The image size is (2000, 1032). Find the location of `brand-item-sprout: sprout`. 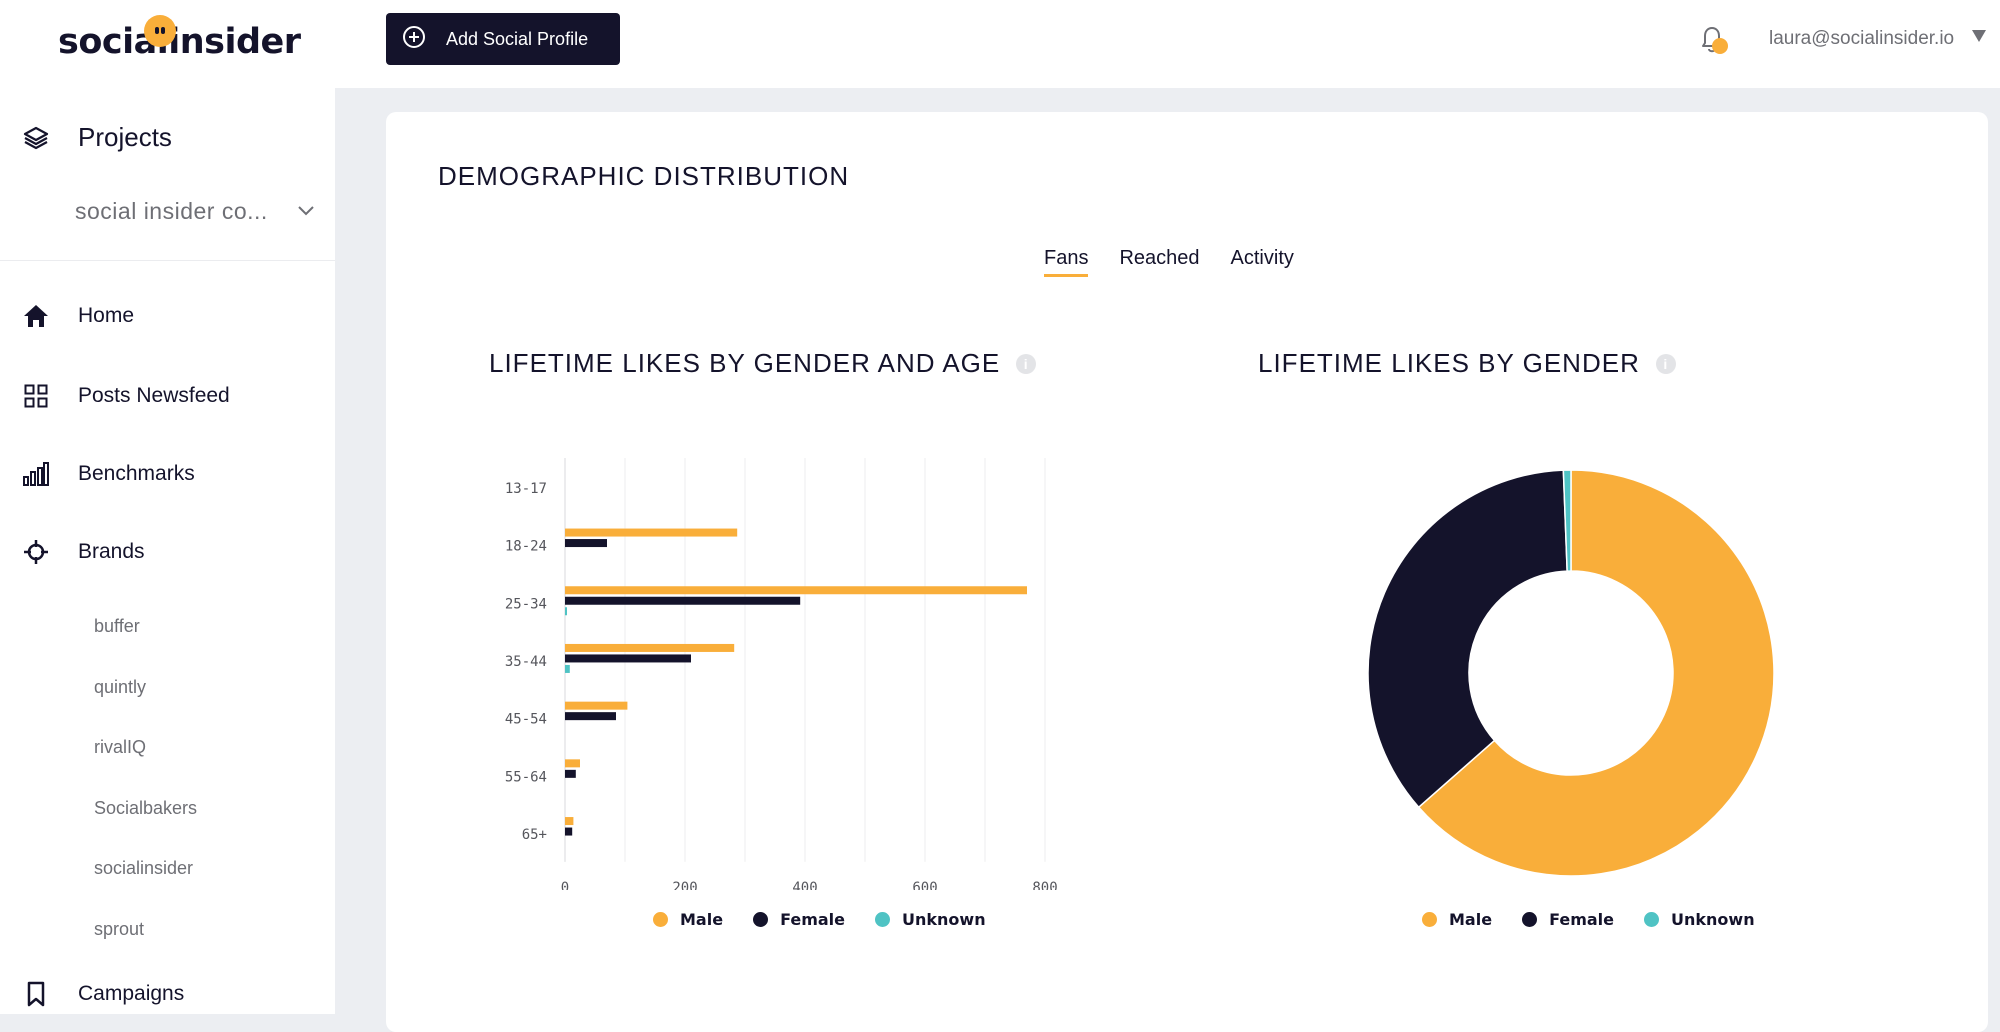

brand-item-sprout: sprout is located at coordinates (119, 929).